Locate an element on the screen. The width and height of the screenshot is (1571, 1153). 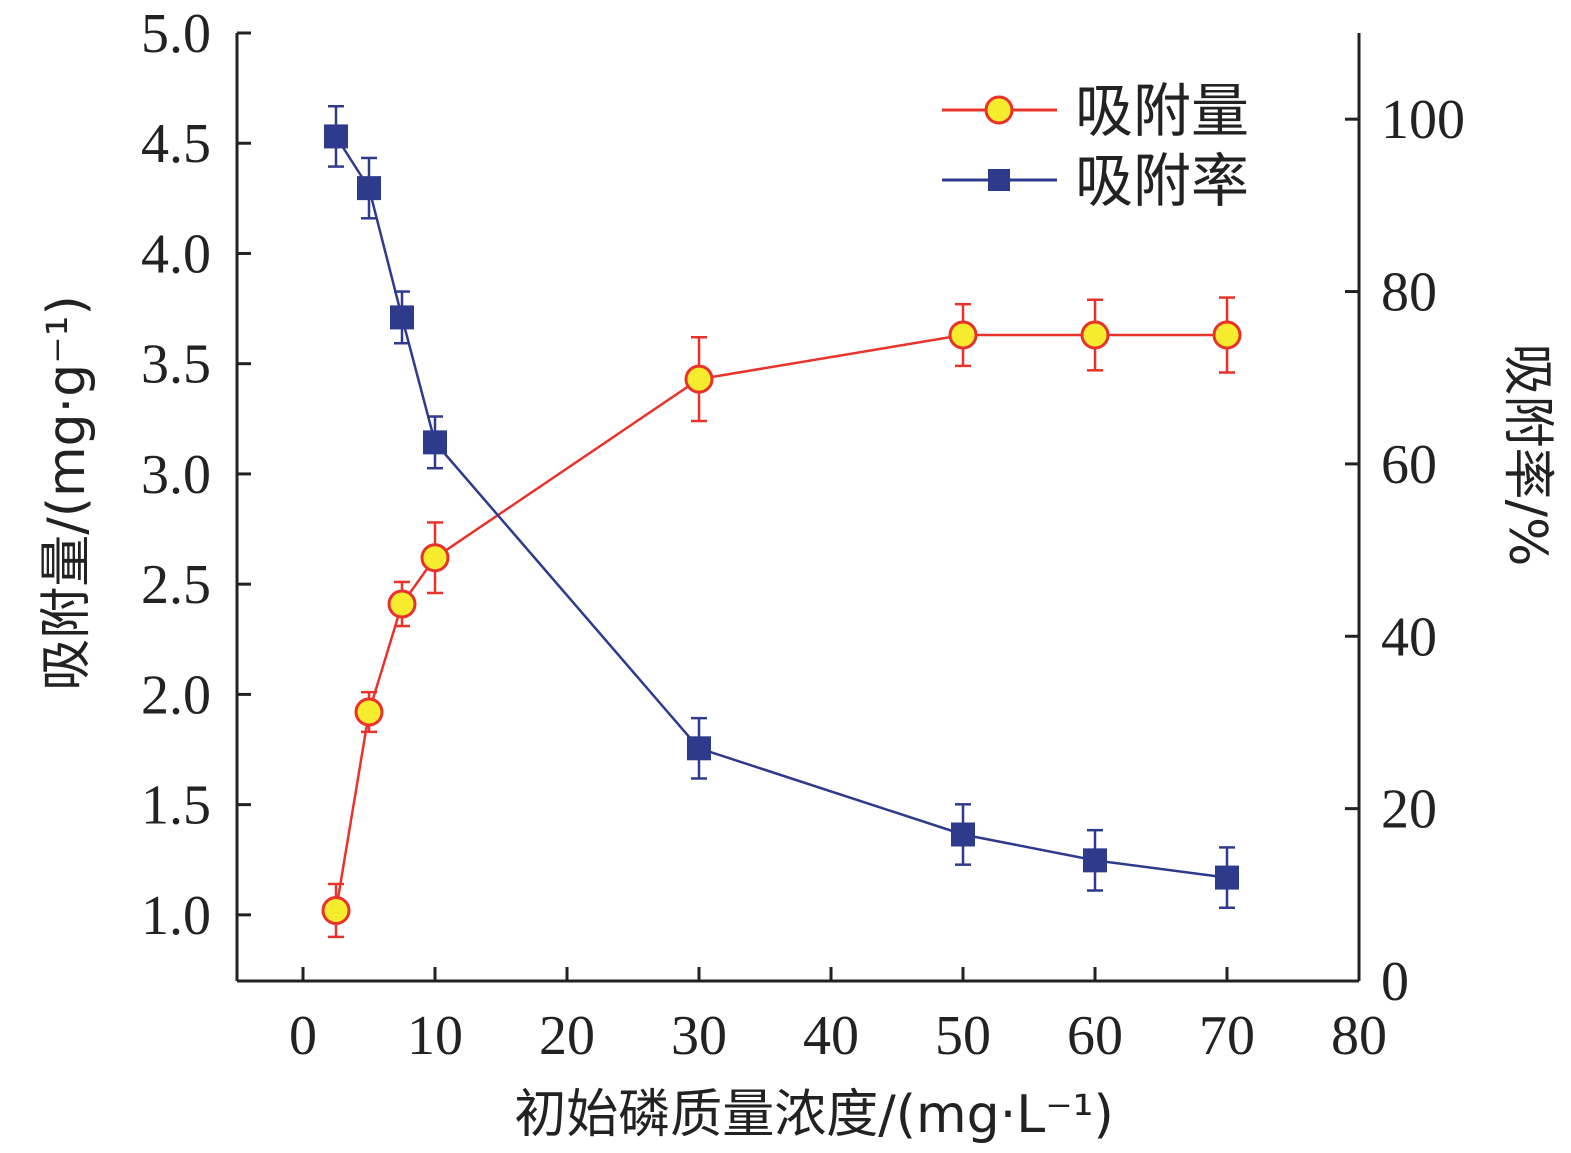
left-tick-label: 1.5 is located at coordinates (176, 806).